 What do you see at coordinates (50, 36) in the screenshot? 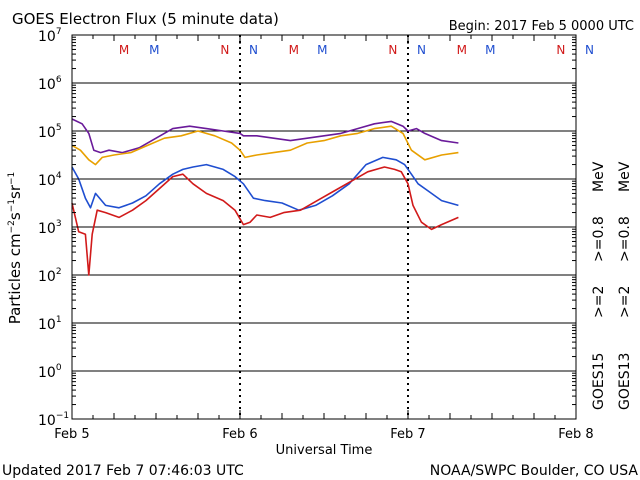
I see `y-tick-label: 10⁷` at bounding box center [50, 36].